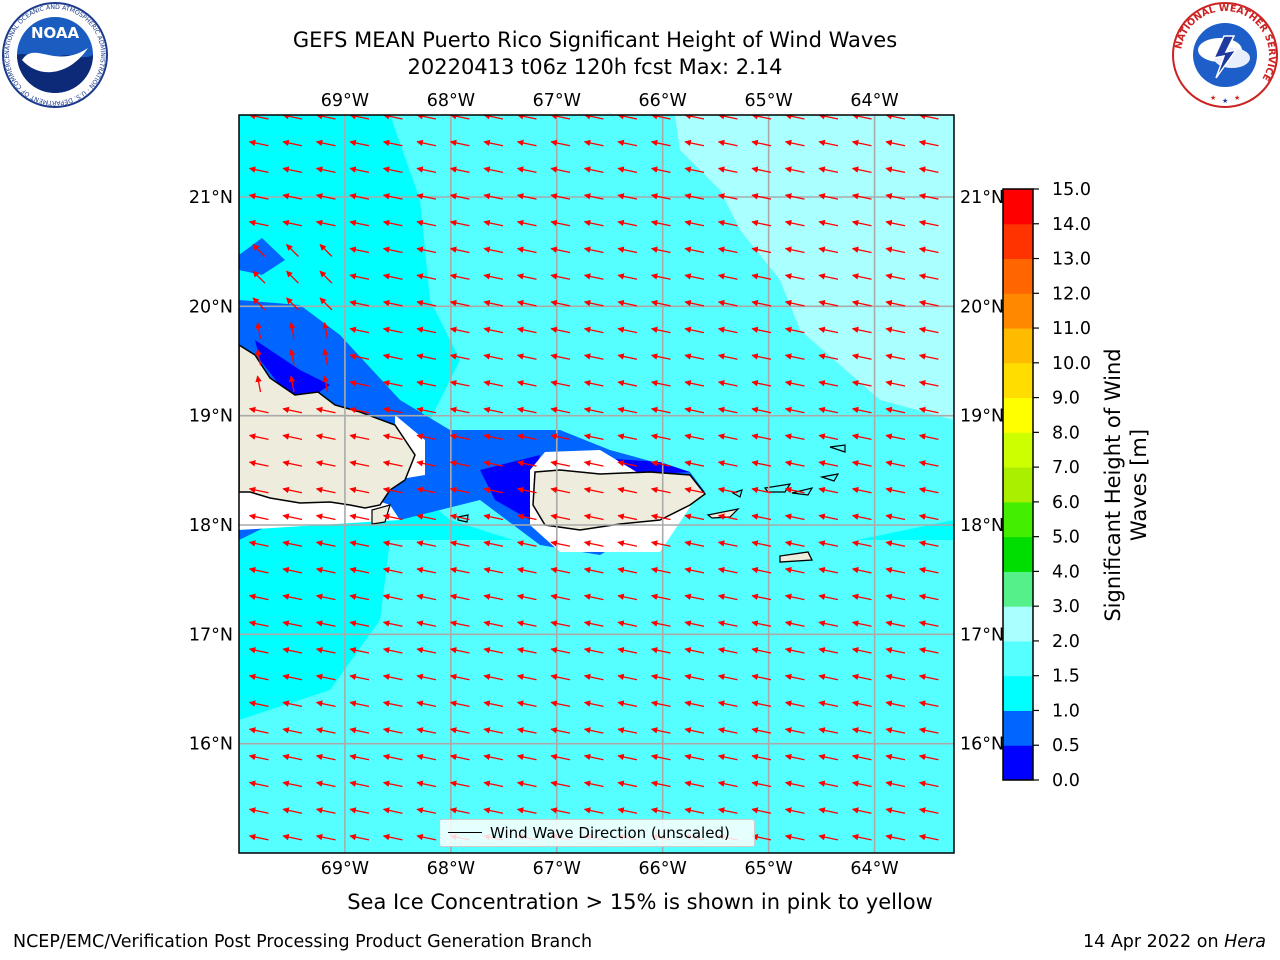  Describe the element at coordinates (1071, 364) in the screenshot. I see `colorbar-tick-label: 10.0` at that location.